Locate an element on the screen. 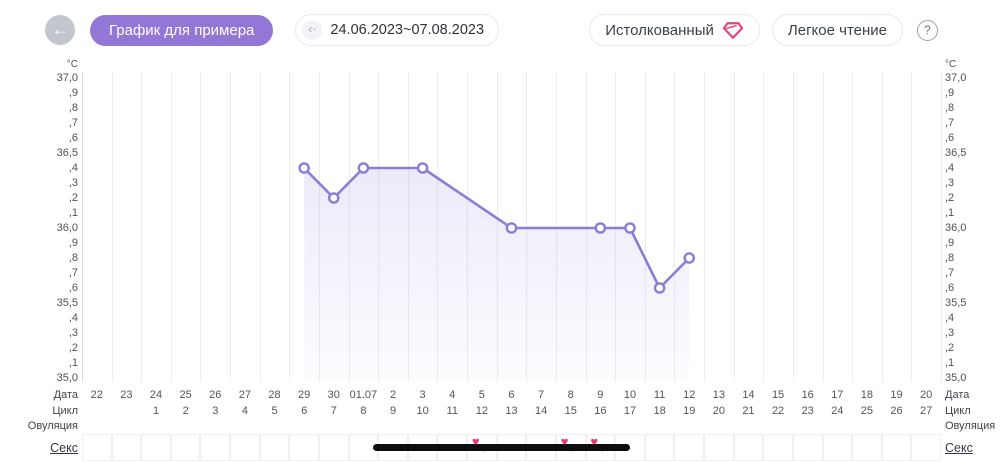 The width and height of the screenshot is (1000, 462). cycle-cell: 19 is located at coordinates (689, 411).